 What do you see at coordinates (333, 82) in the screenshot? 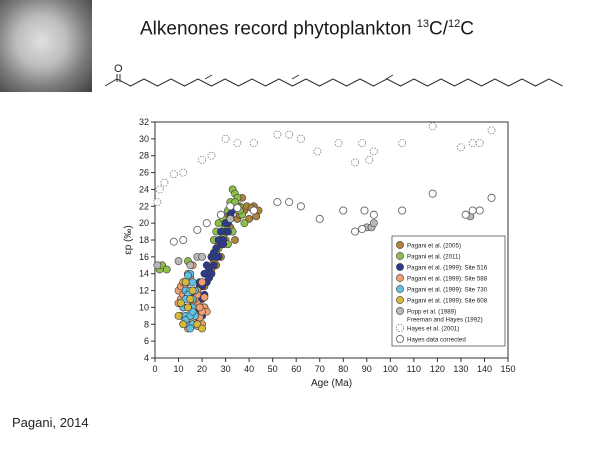
I see `carbon-chain` at bounding box center [333, 82].